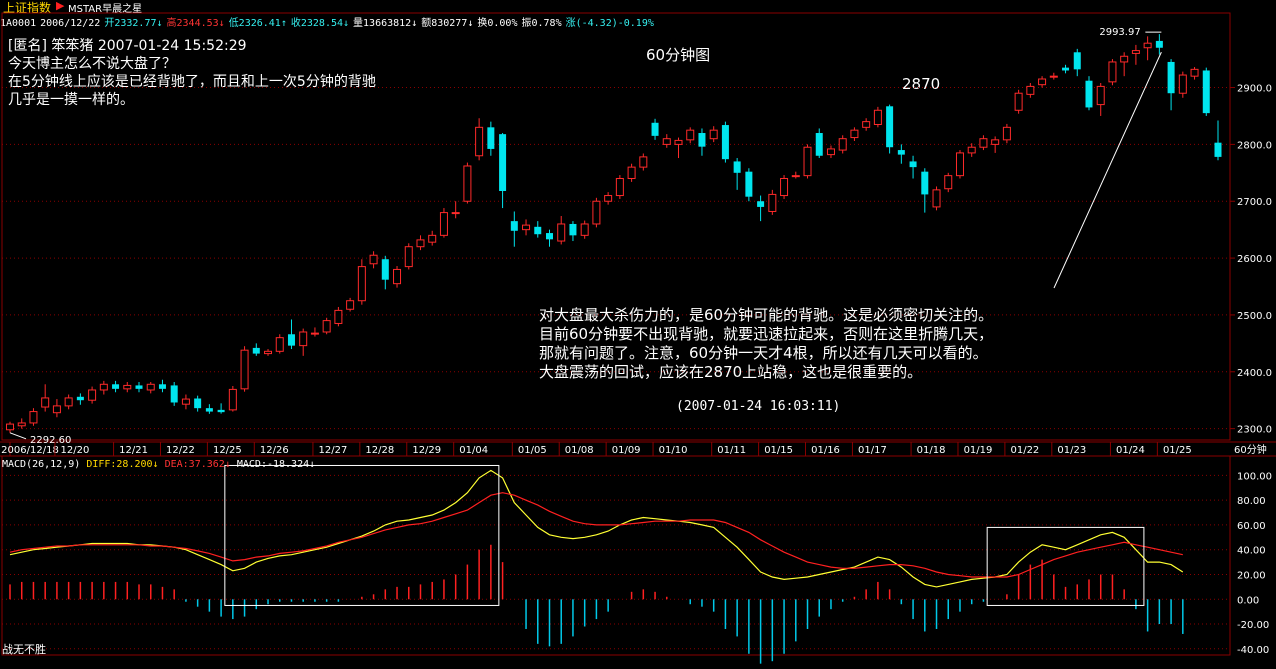  I want to click on date-tick-label: 12/26, so click(274, 450).